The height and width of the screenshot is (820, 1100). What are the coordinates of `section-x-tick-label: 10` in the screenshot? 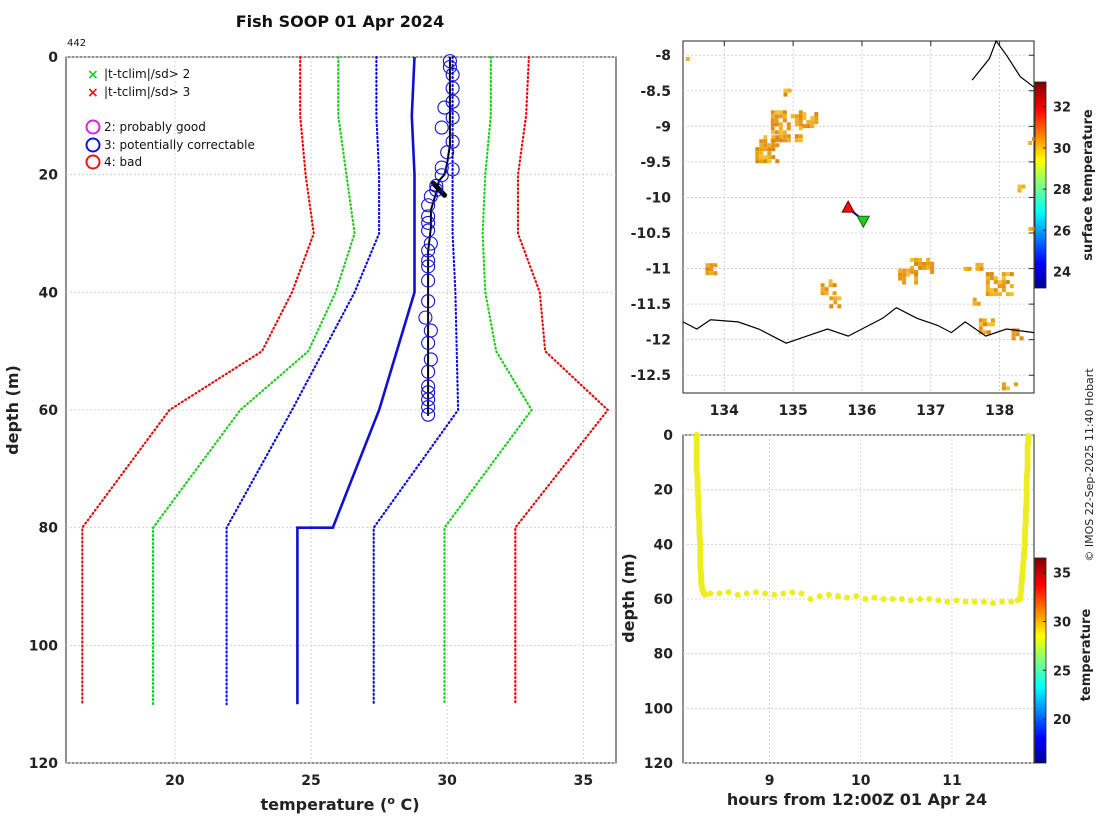 It's located at (861, 781).